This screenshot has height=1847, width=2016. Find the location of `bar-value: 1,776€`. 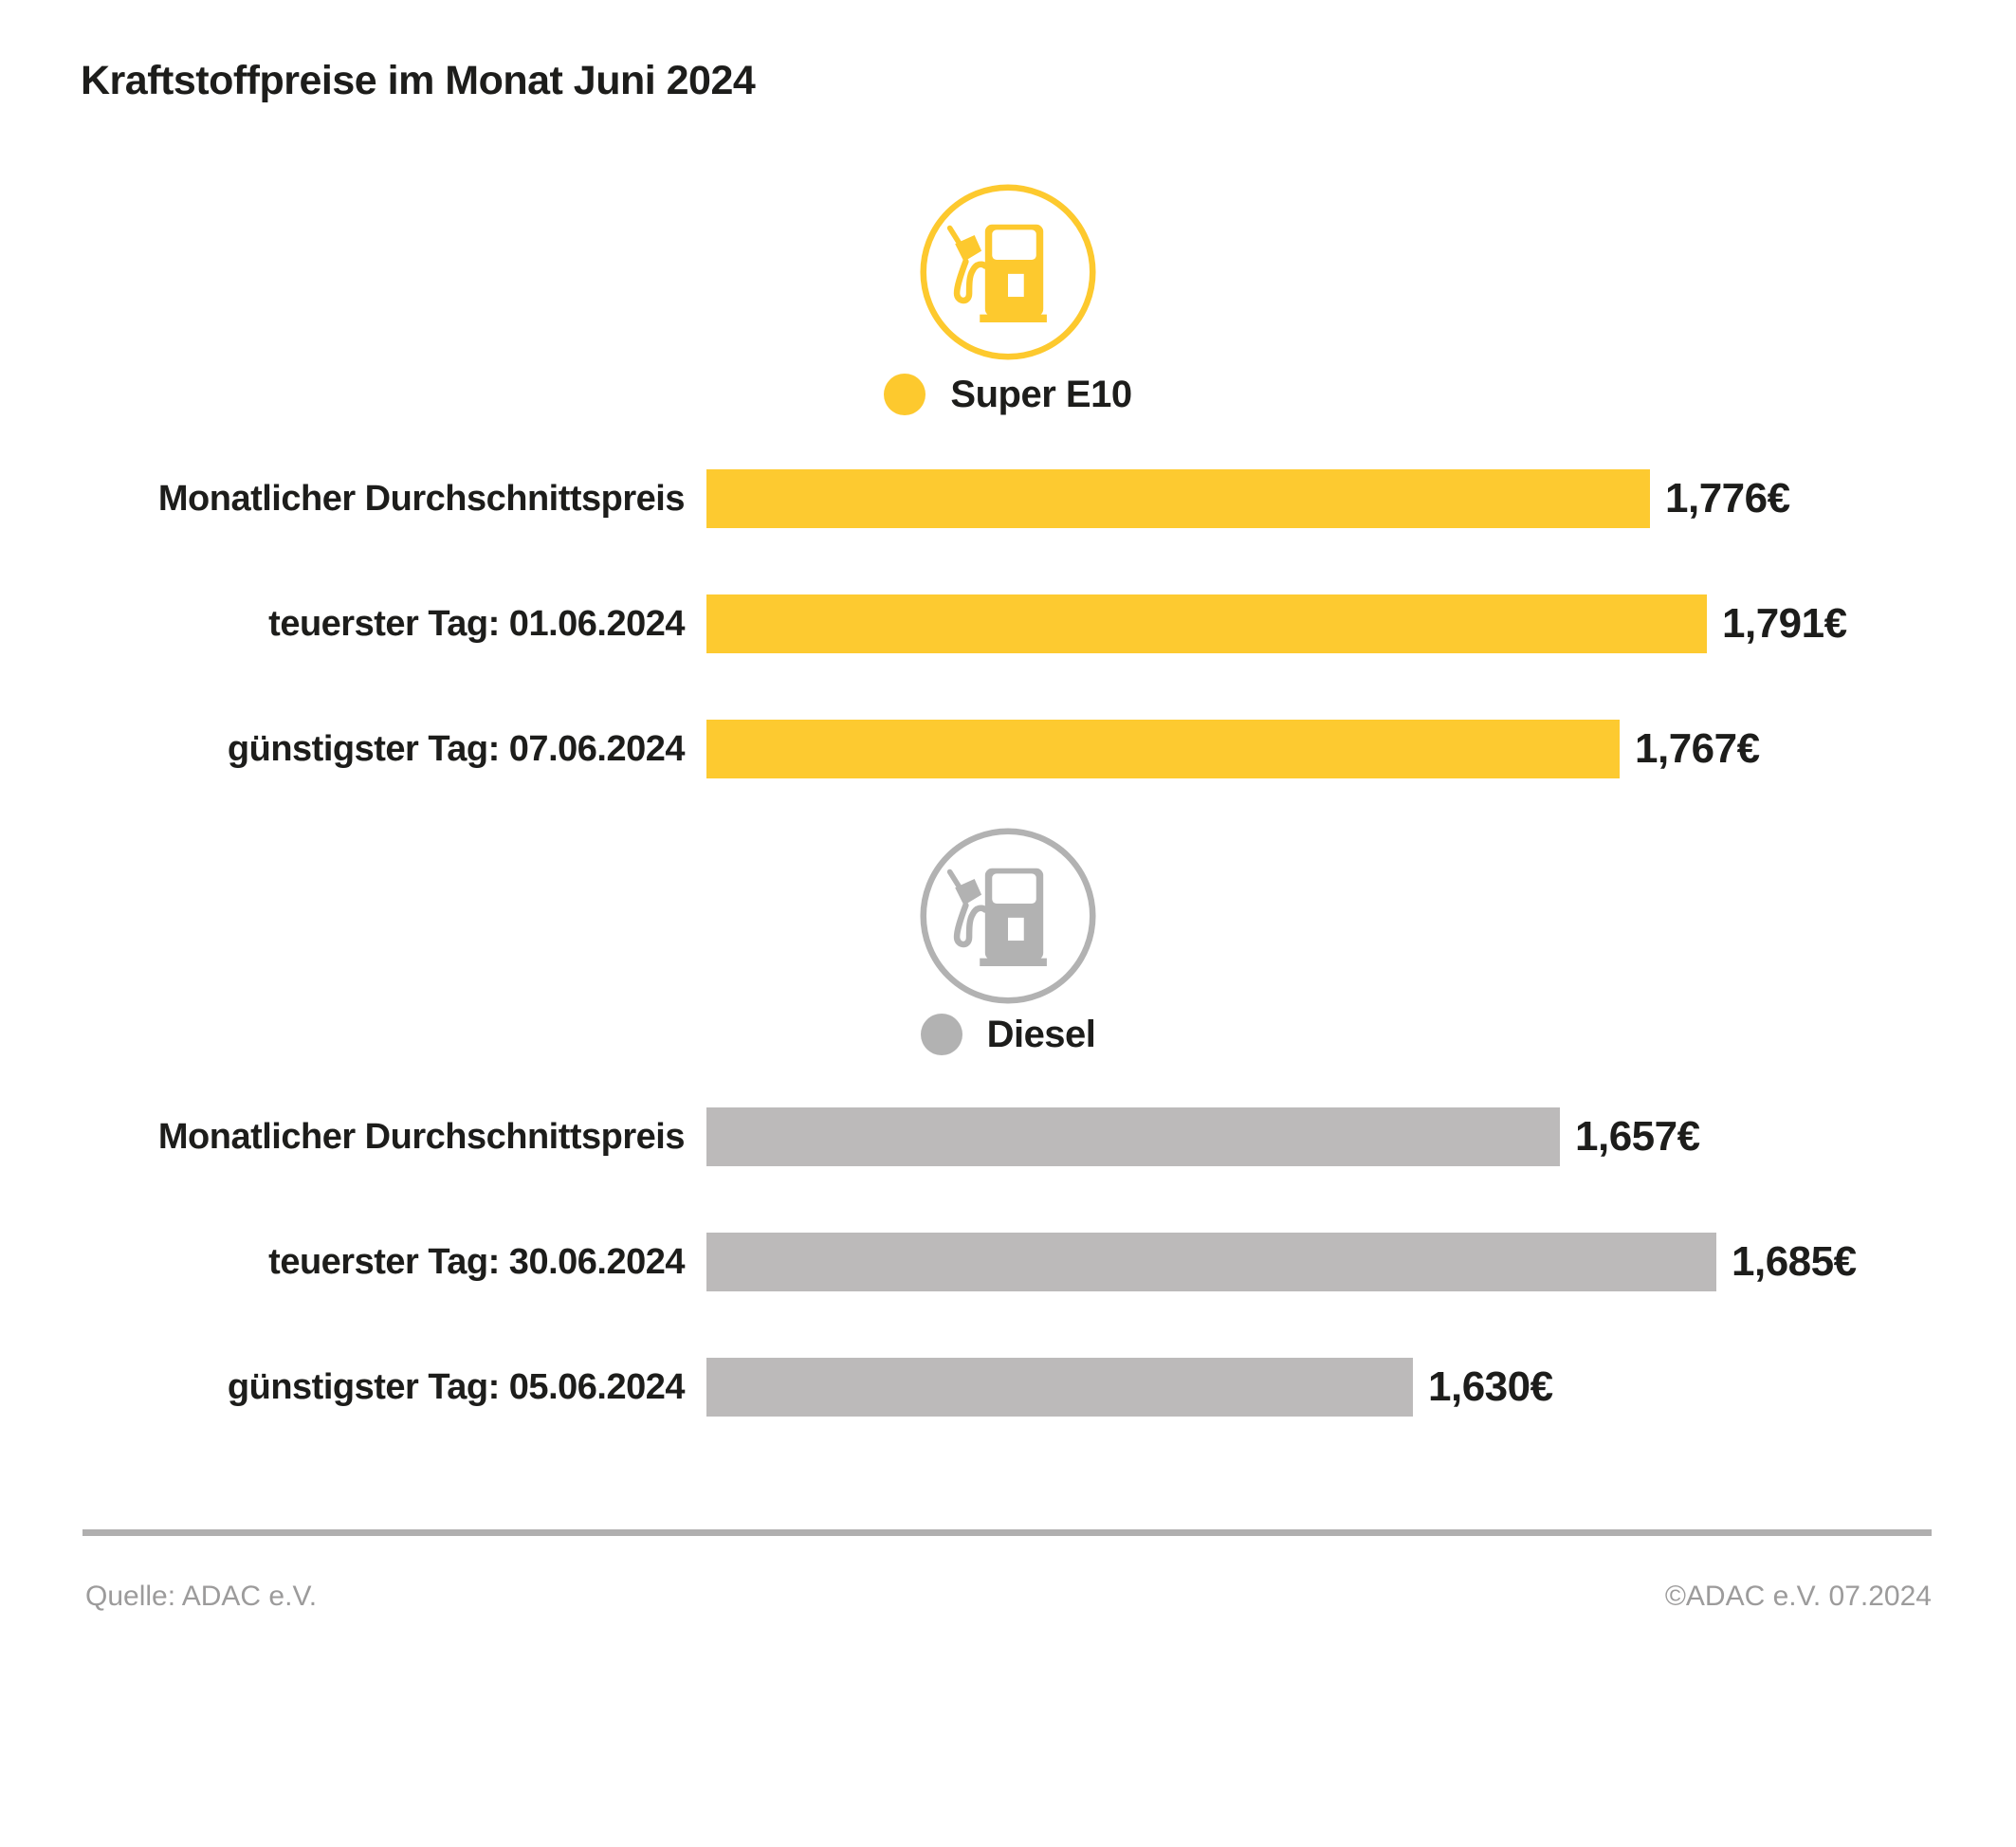

bar-value: 1,776€ is located at coordinates (1727, 498).